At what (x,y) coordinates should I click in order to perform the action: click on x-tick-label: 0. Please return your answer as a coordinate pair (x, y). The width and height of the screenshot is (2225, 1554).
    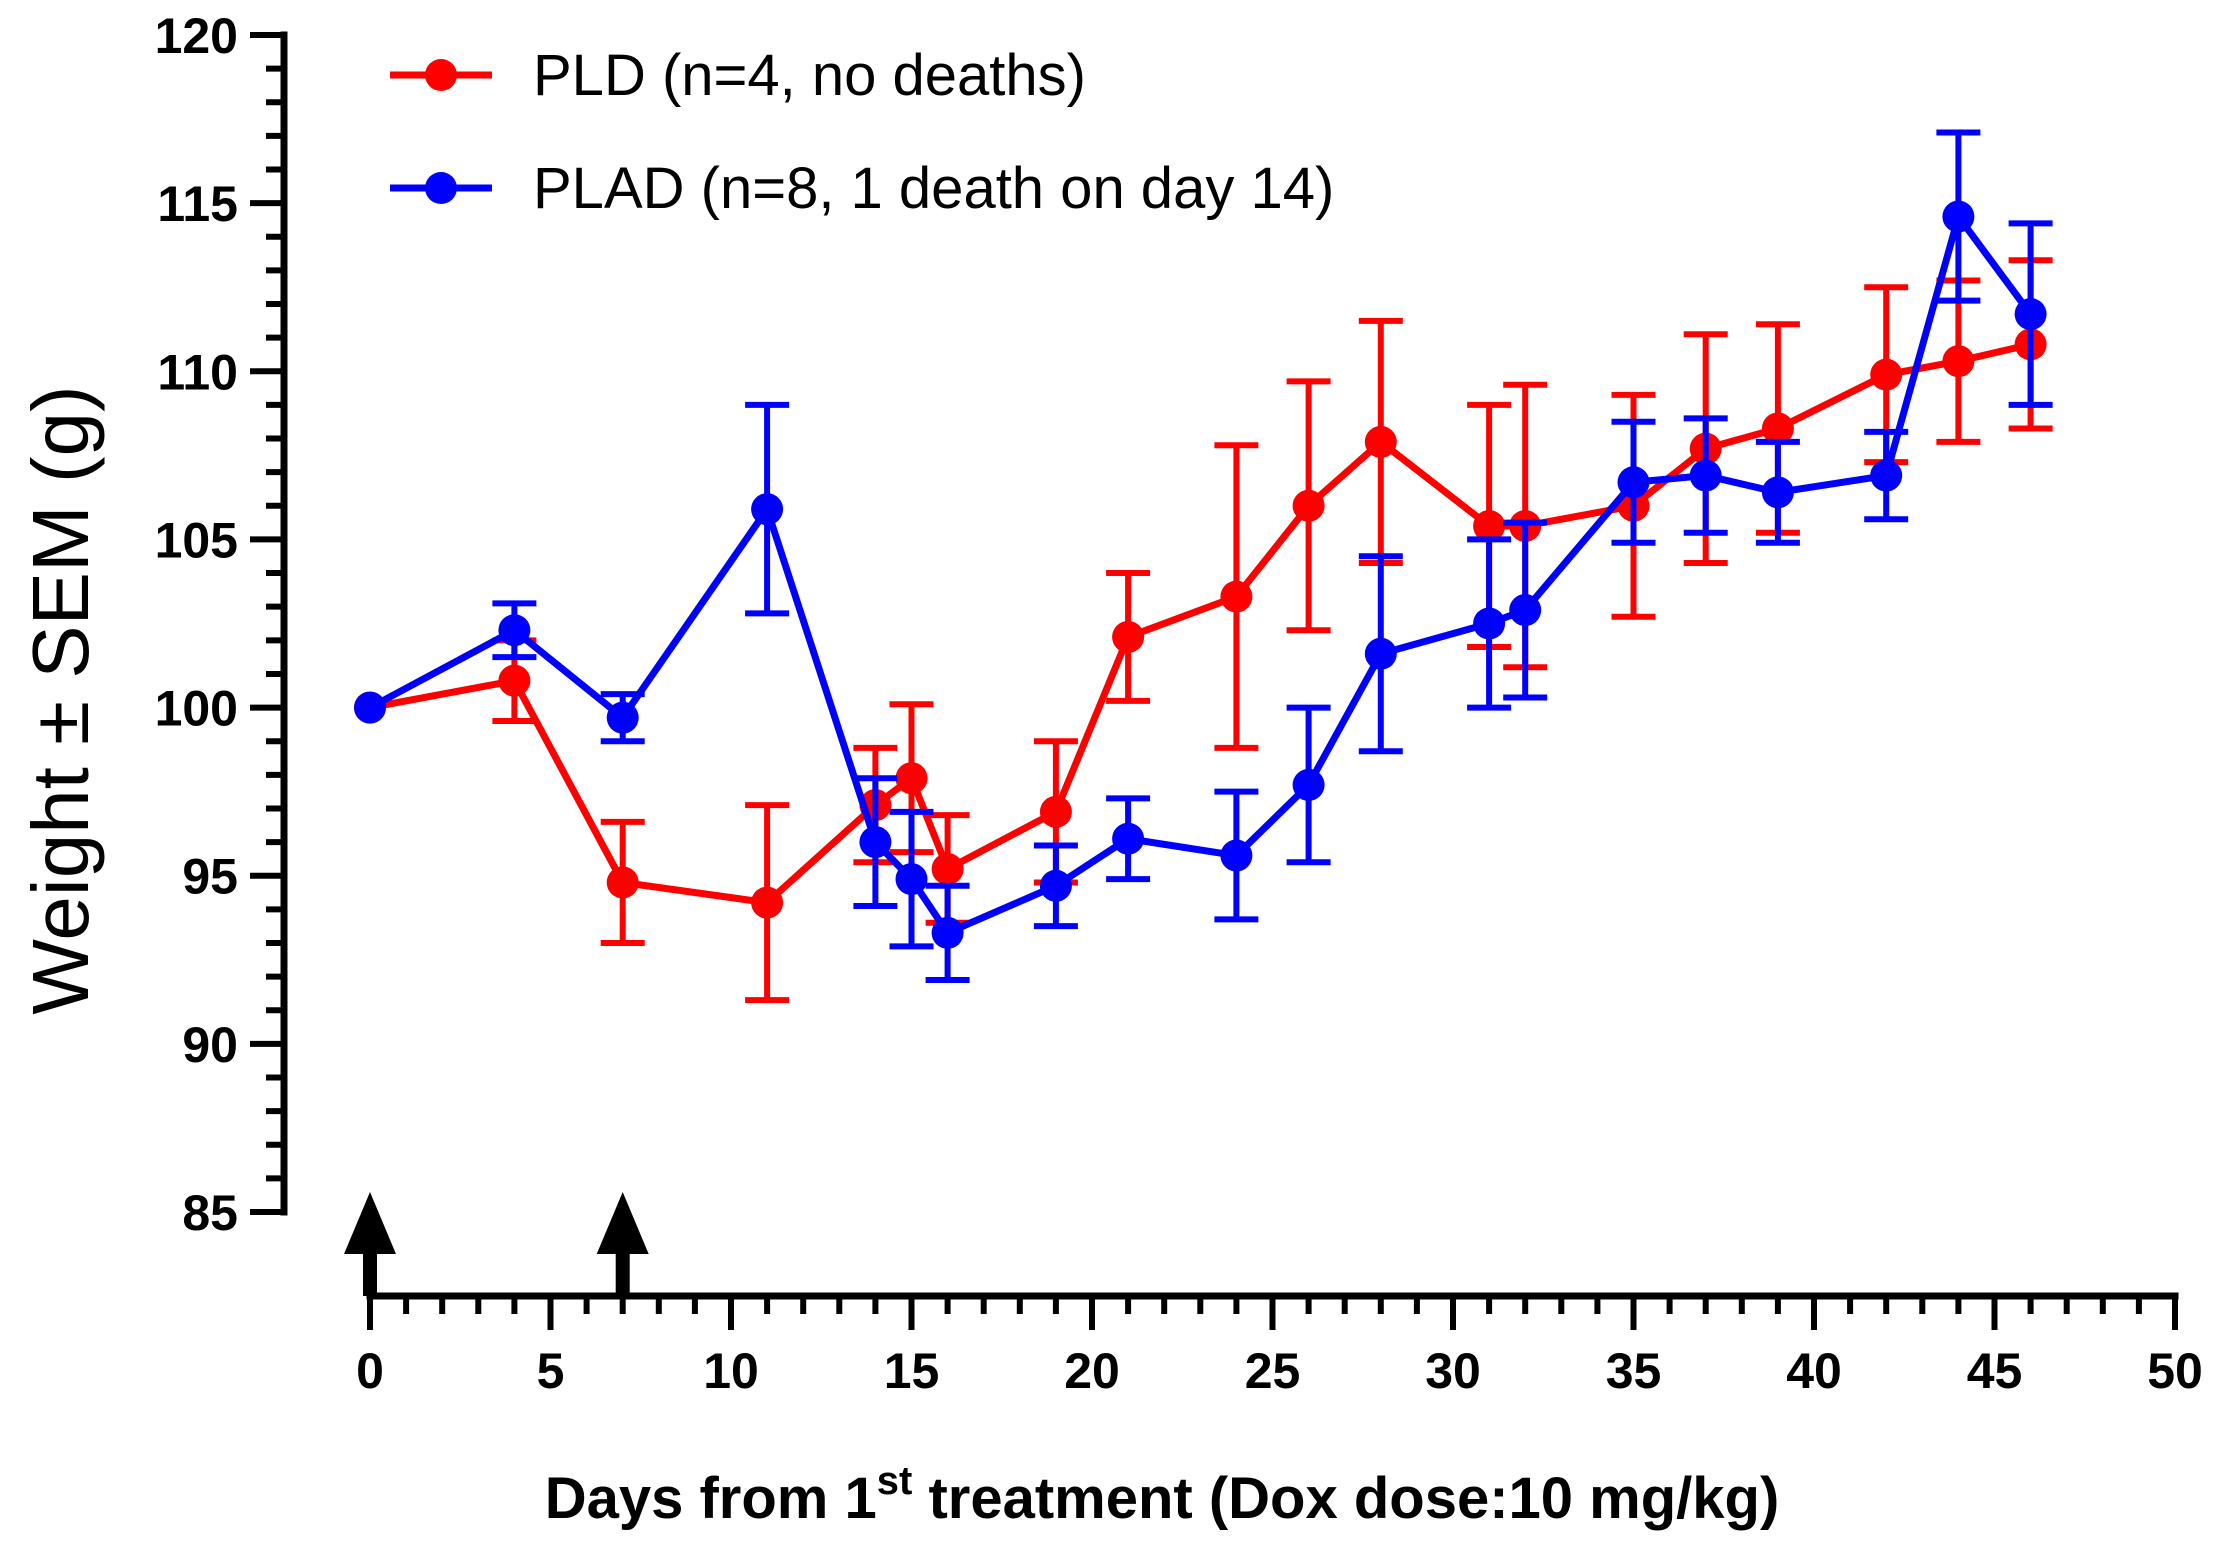
    Looking at the image, I should click on (370, 1371).